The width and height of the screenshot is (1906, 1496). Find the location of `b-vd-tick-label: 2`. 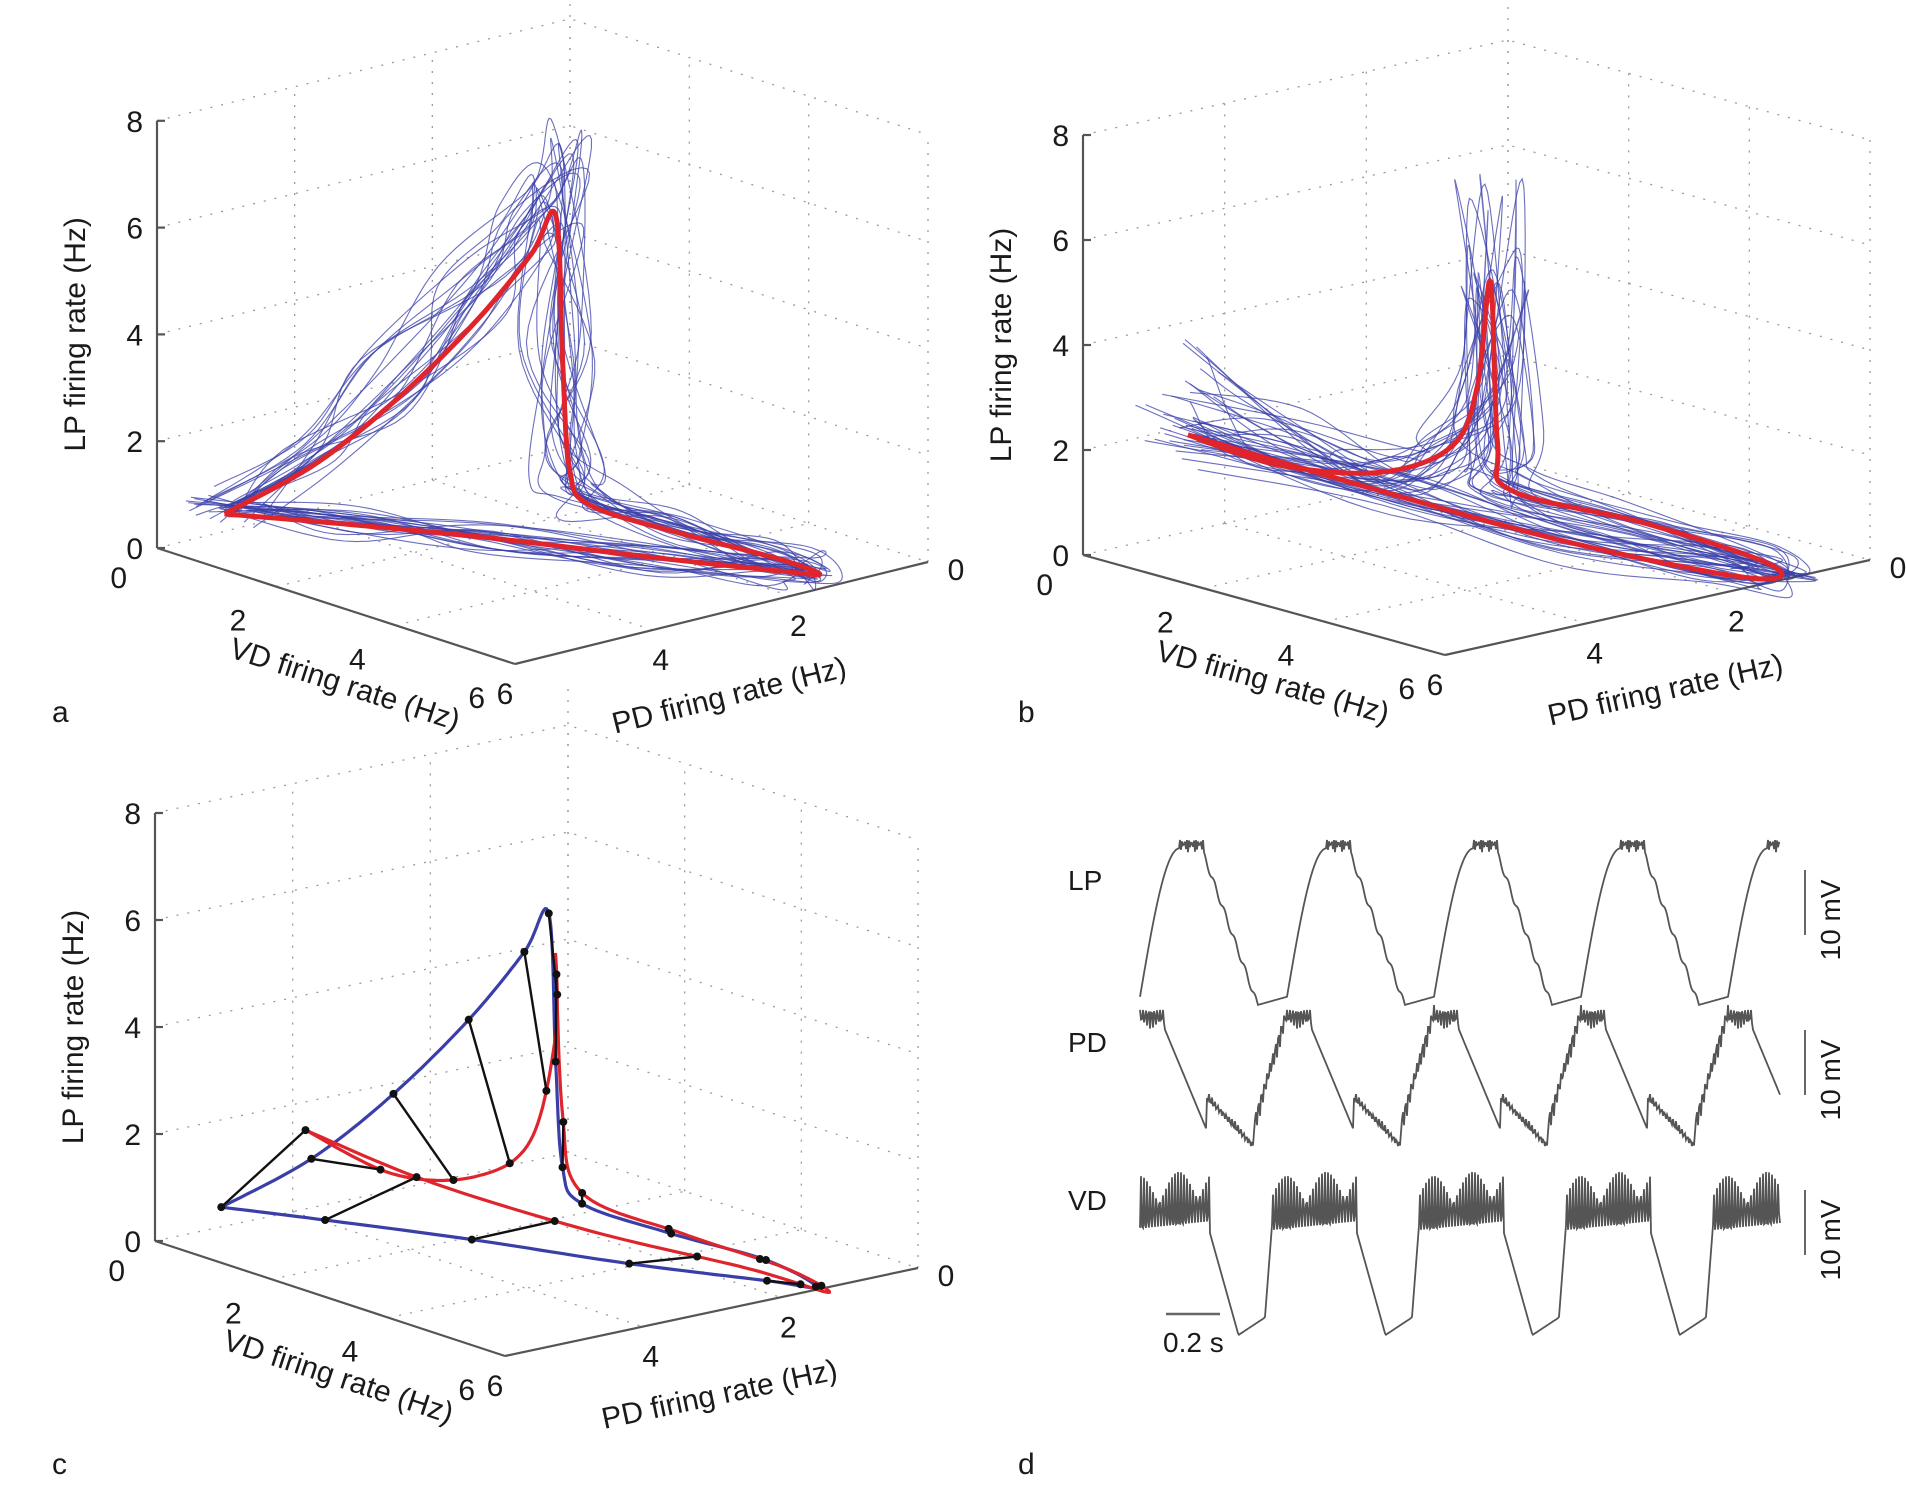

b-vd-tick-label: 2 is located at coordinates (1165, 622).